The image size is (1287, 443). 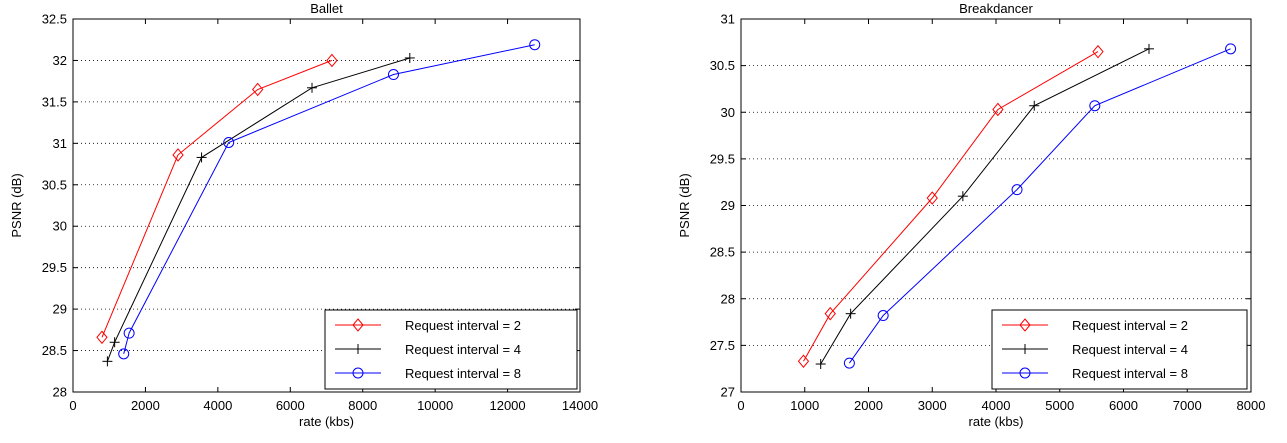 I want to click on series-path, so click(x=217, y=198).